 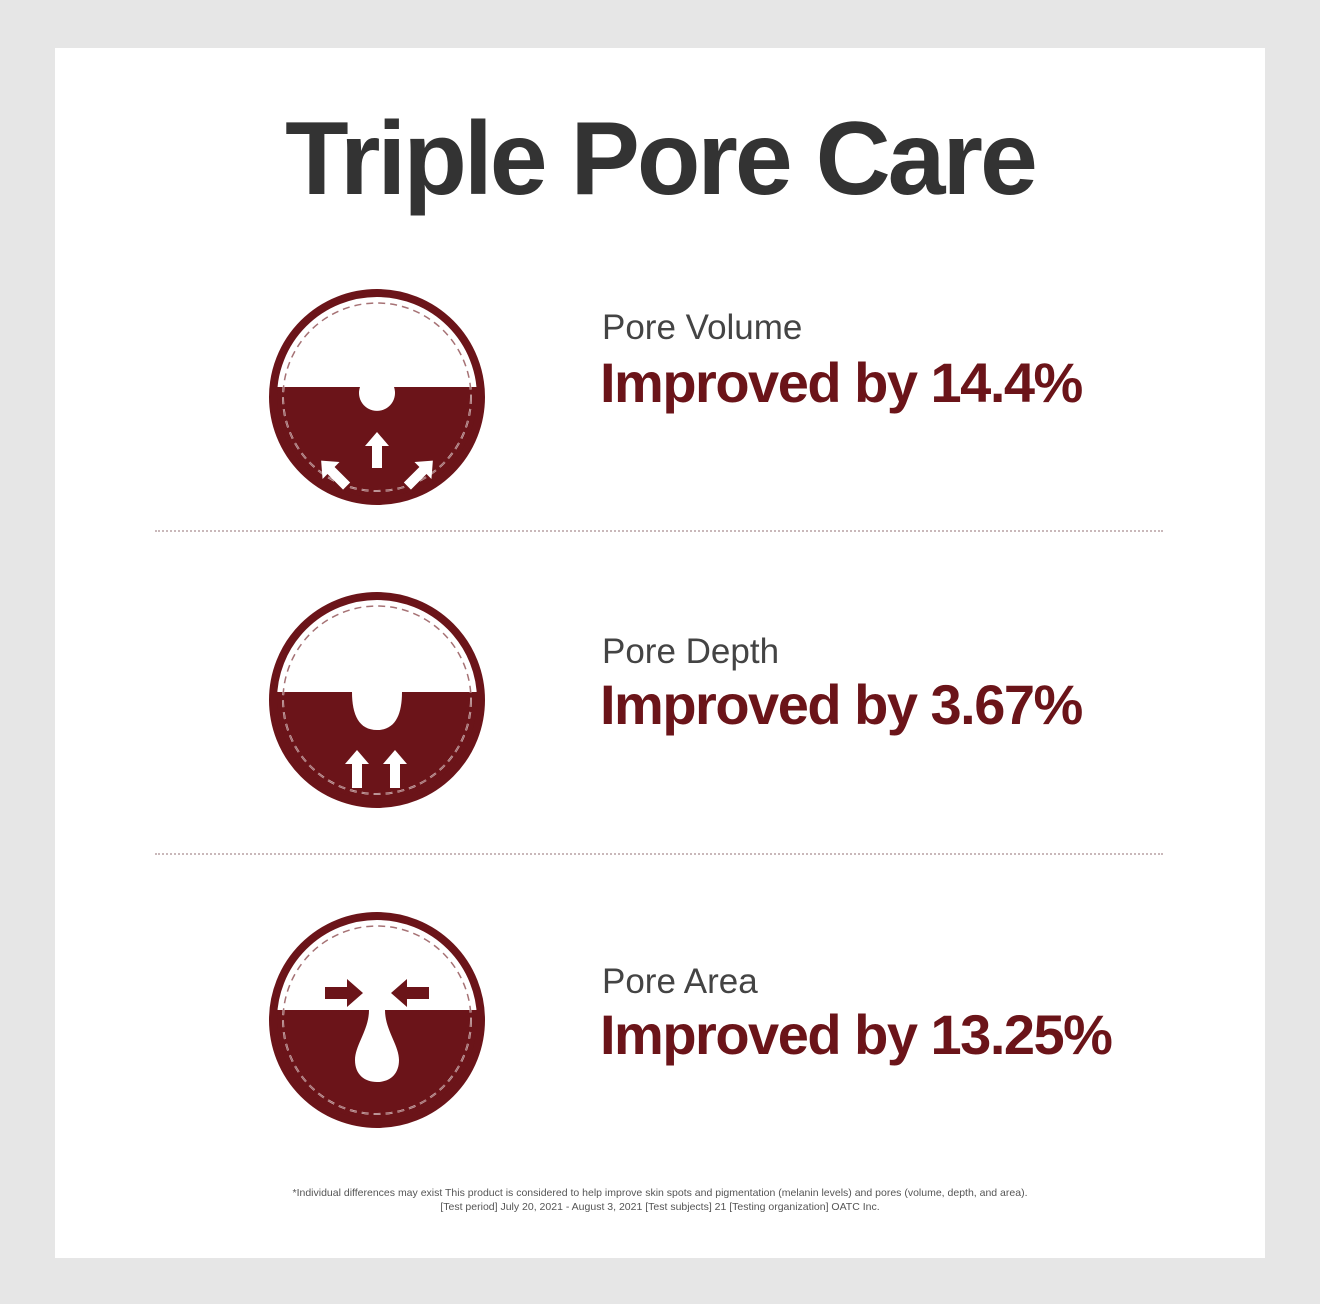 I want to click on item-value: Improved by 14.4%, so click(x=841, y=382).